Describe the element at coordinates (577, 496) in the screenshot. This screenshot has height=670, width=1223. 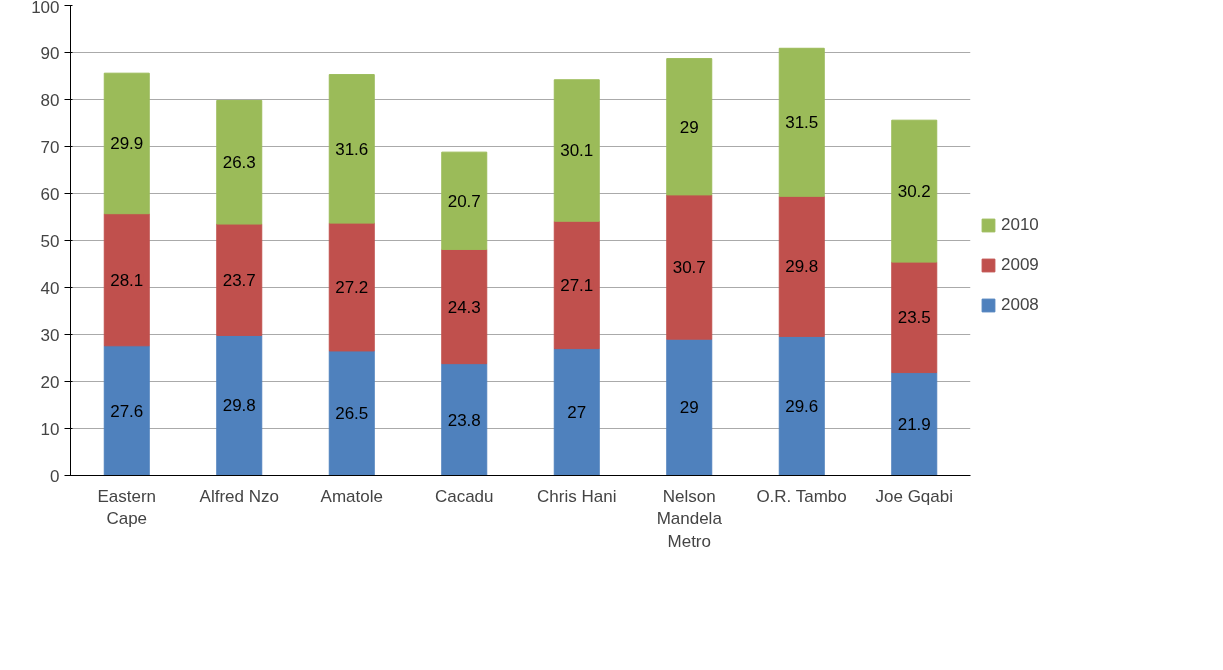
I see `x-tick-label: Chris Hani` at that location.